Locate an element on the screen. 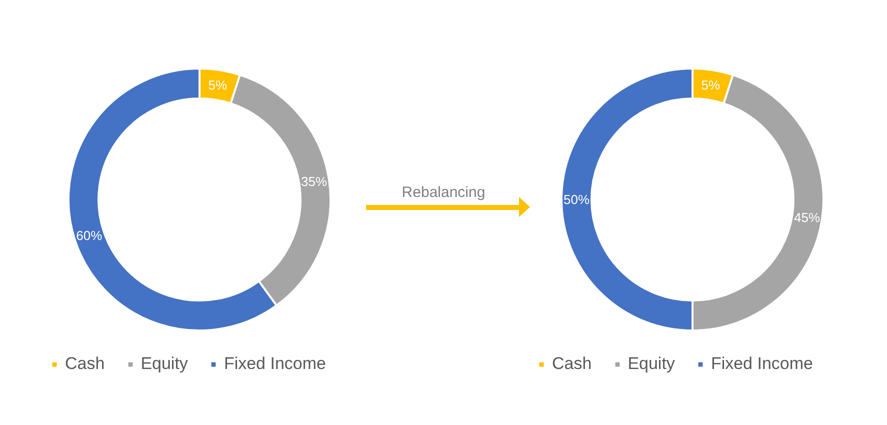  text: Rebalancing is located at coordinates (443, 193).